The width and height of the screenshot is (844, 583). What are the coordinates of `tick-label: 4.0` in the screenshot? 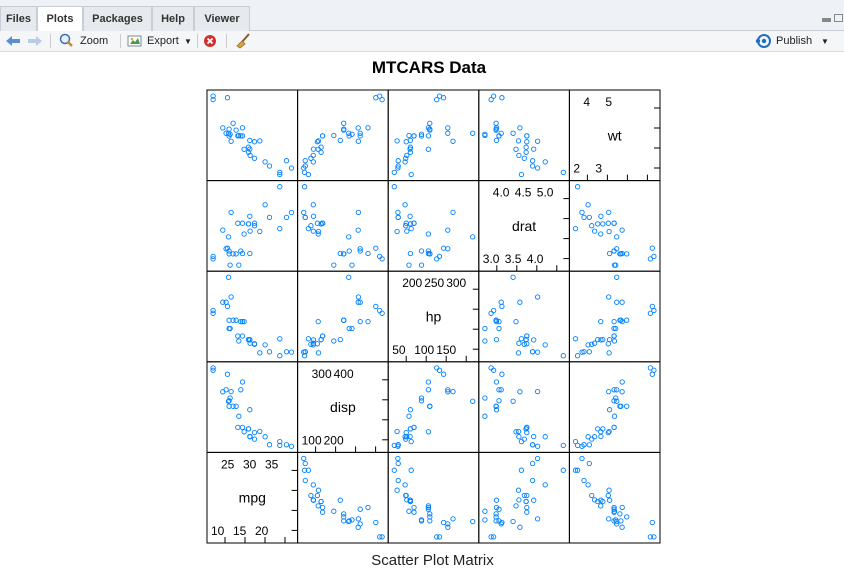 It's located at (501, 193).